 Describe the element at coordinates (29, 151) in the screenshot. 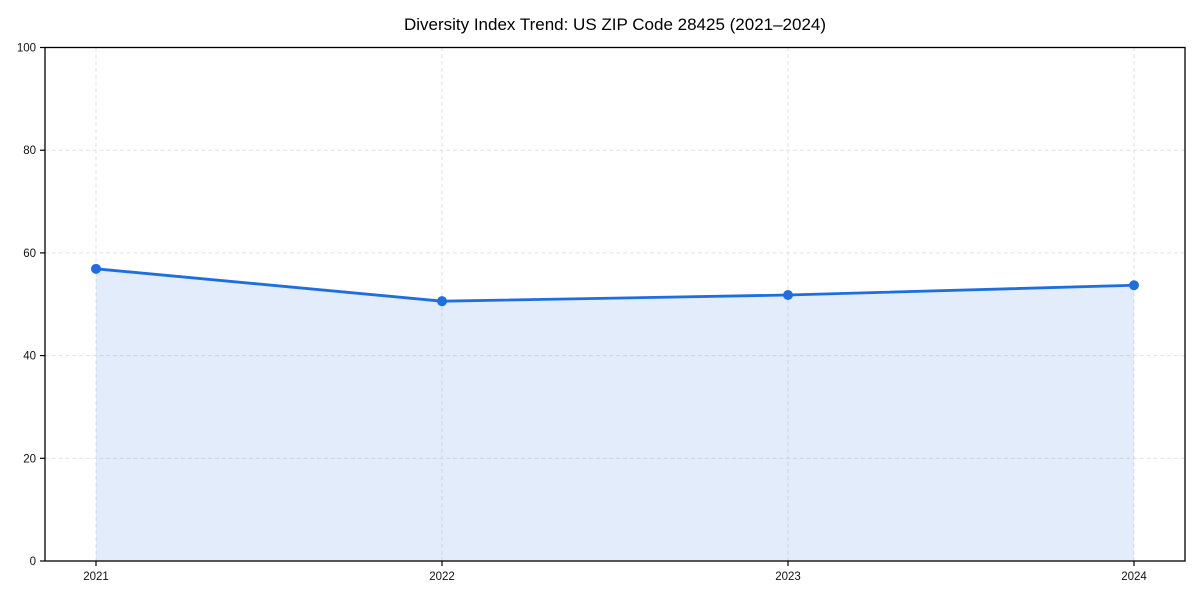

I see `y-tick-label: 80` at that location.